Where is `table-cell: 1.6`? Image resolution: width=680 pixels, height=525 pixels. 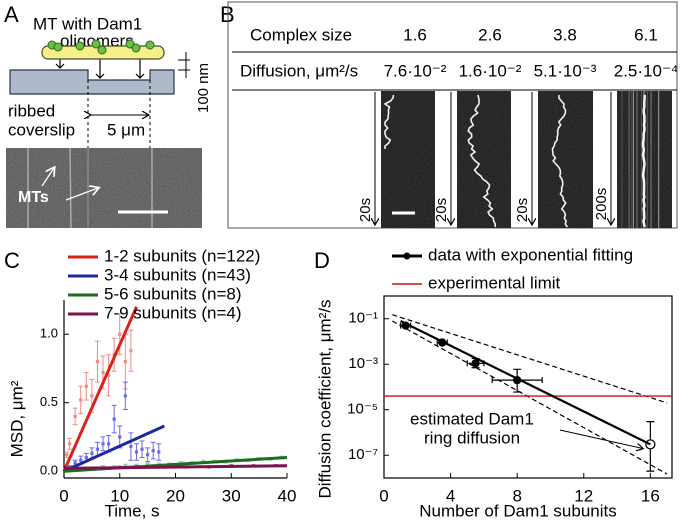 table-cell: 1.6 is located at coordinates (415, 34).